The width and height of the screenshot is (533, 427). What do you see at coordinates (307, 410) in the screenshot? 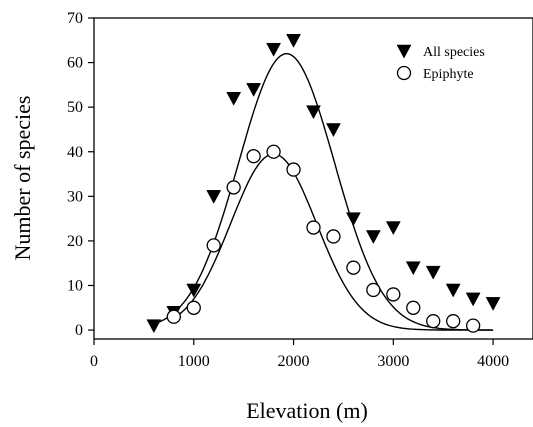
I see `x-axis-title: Elevation (m)` at bounding box center [307, 410].